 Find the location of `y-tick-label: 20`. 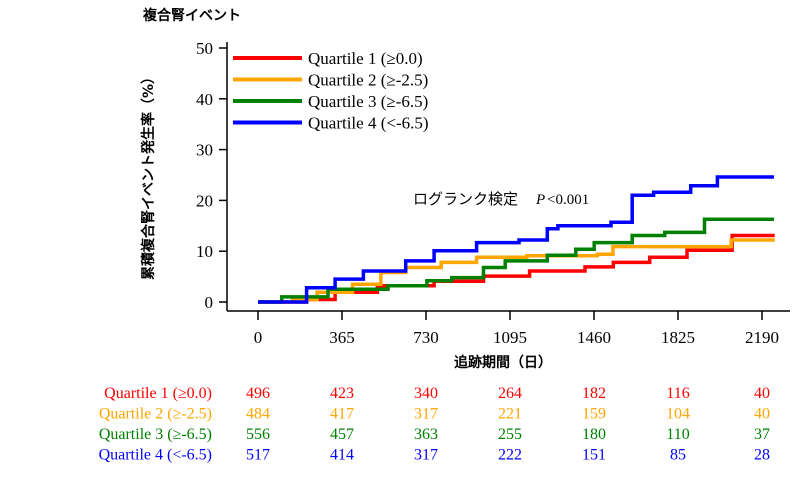

y-tick-label: 20 is located at coordinates (204, 200).